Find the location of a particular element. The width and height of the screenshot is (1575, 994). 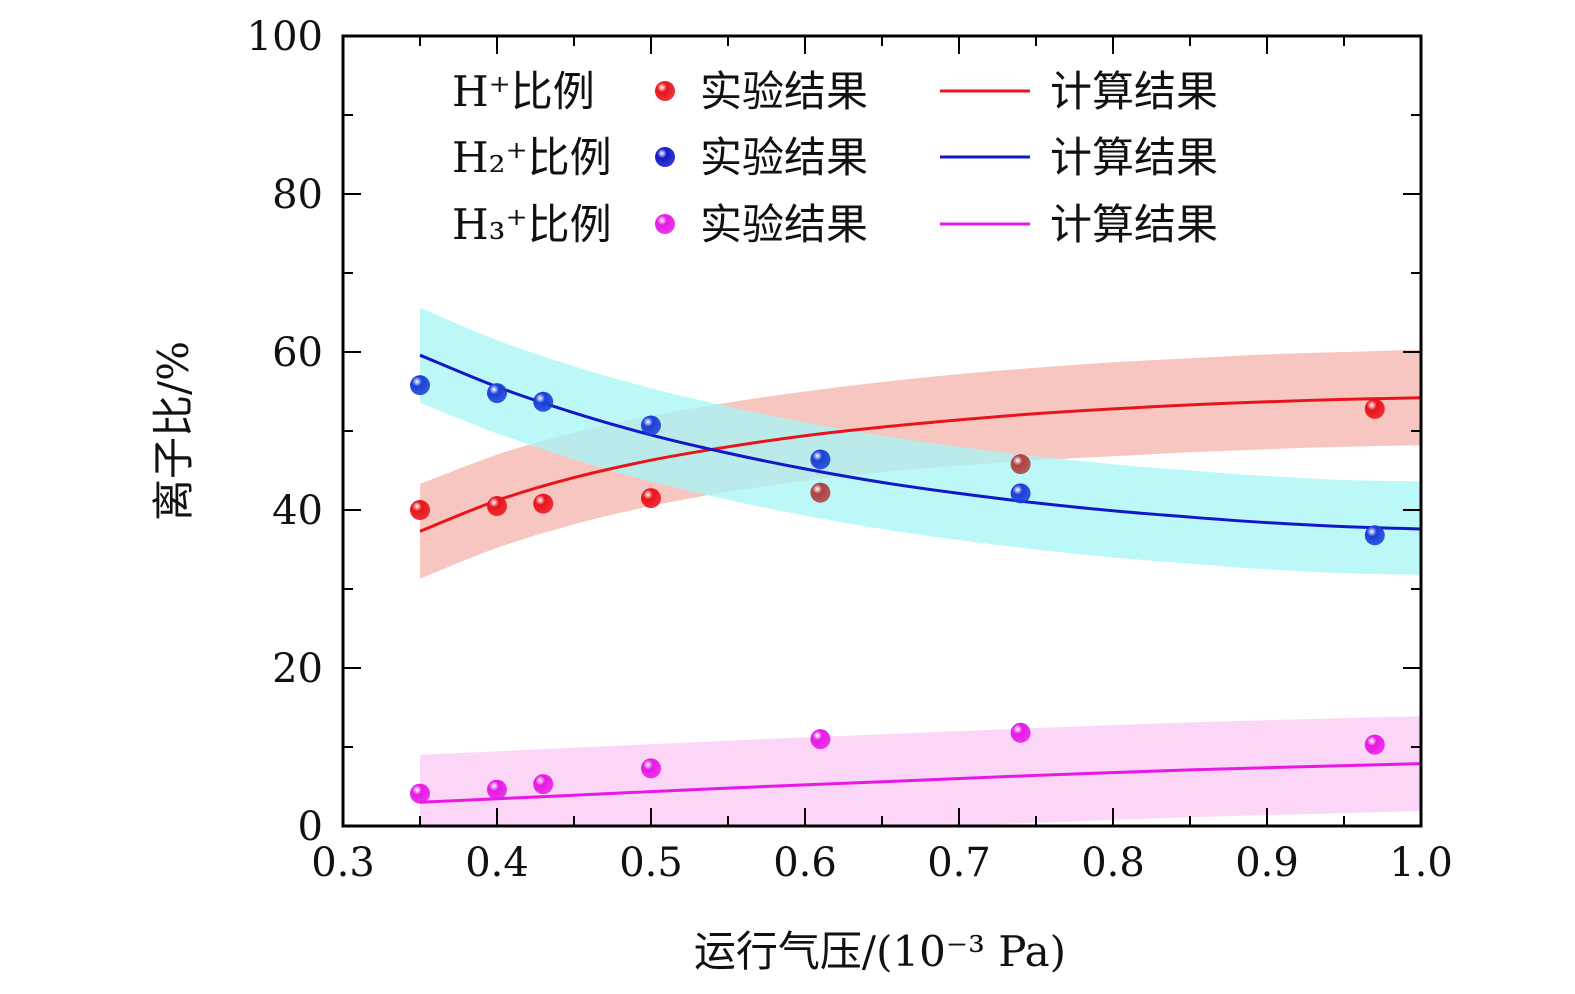

x-tick-labels: 0.3 0.4 0.5 0.6 0.7 0.8 0.9 1.0 is located at coordinates (882, 863).